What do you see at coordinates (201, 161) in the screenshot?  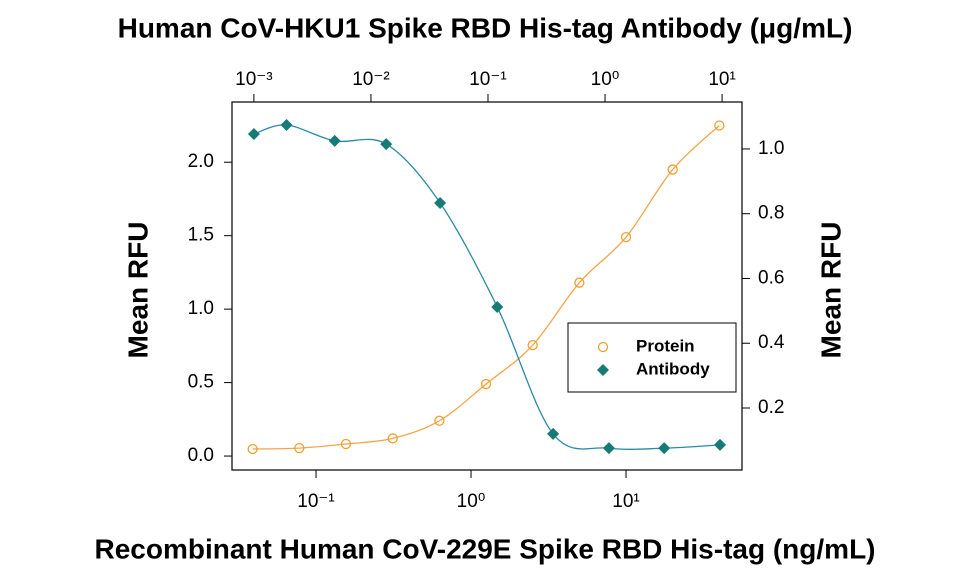 I see `y-tick-label: 2.0` at bounding box center [201, 161].